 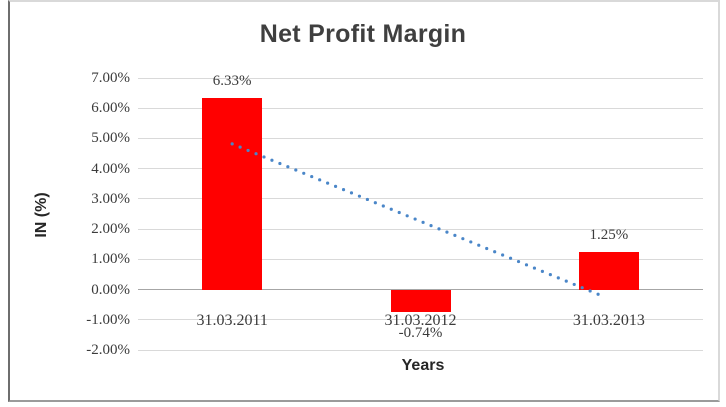 I want to click on y-axis-title: IN (%), so click(x=41, y=215).